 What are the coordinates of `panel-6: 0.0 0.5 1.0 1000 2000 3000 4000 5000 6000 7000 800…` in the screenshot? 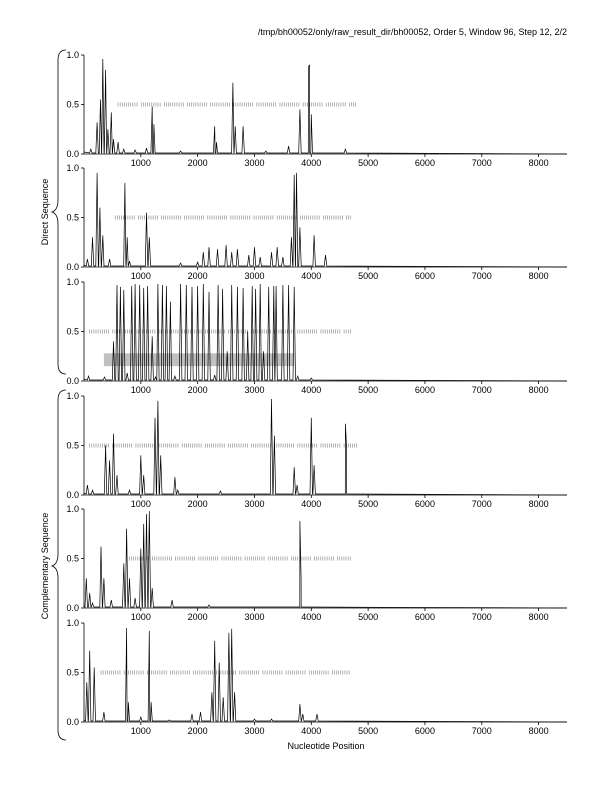 It's located at (317, 677).